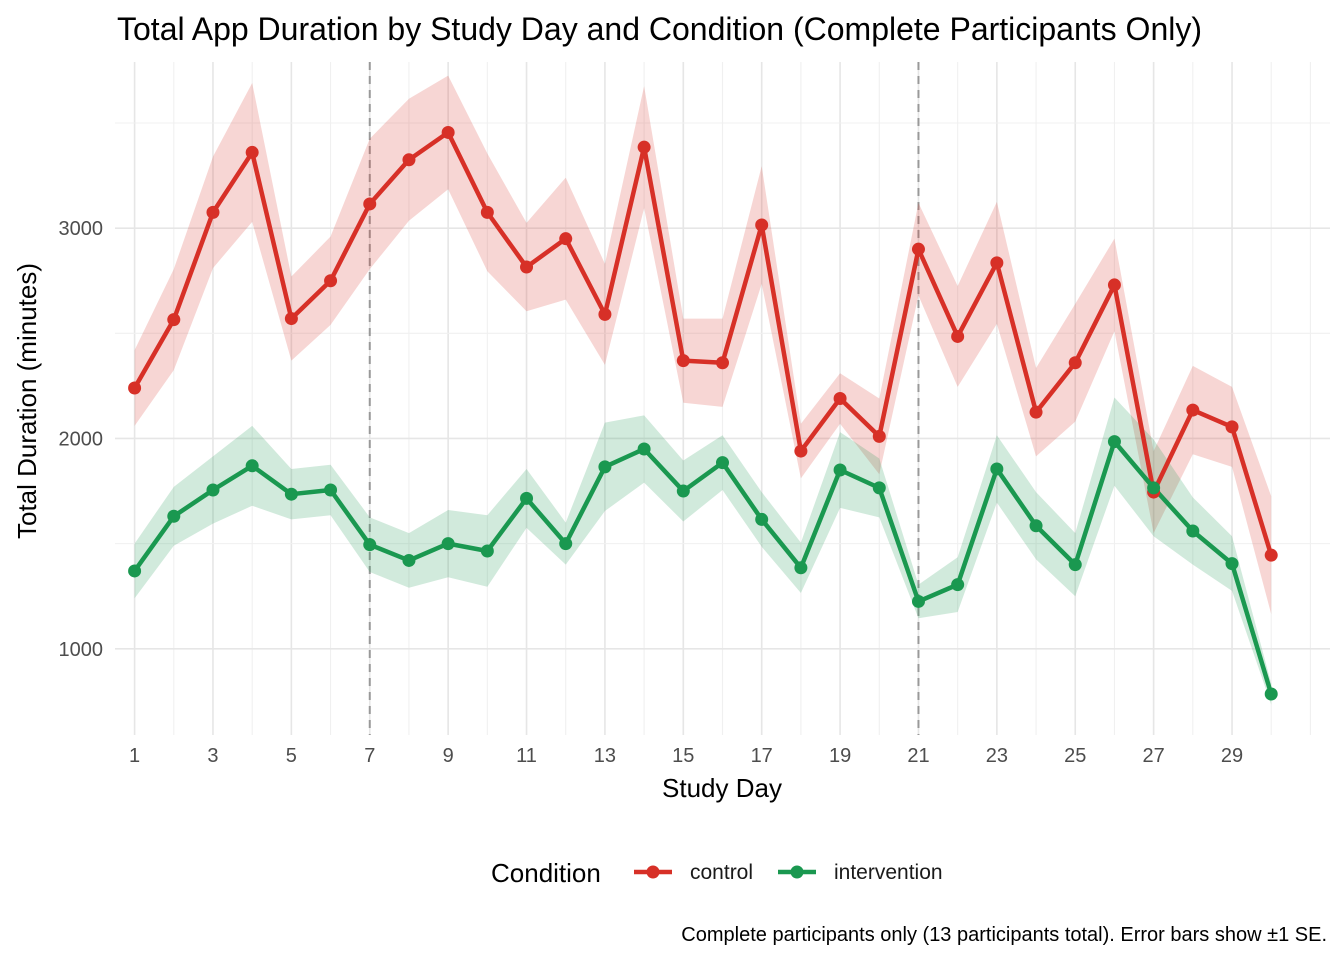 This screenshot has width=1344, height=960. I want to click on y-axis-tick-labels: 1000 2000 3000, so click(81, 439).